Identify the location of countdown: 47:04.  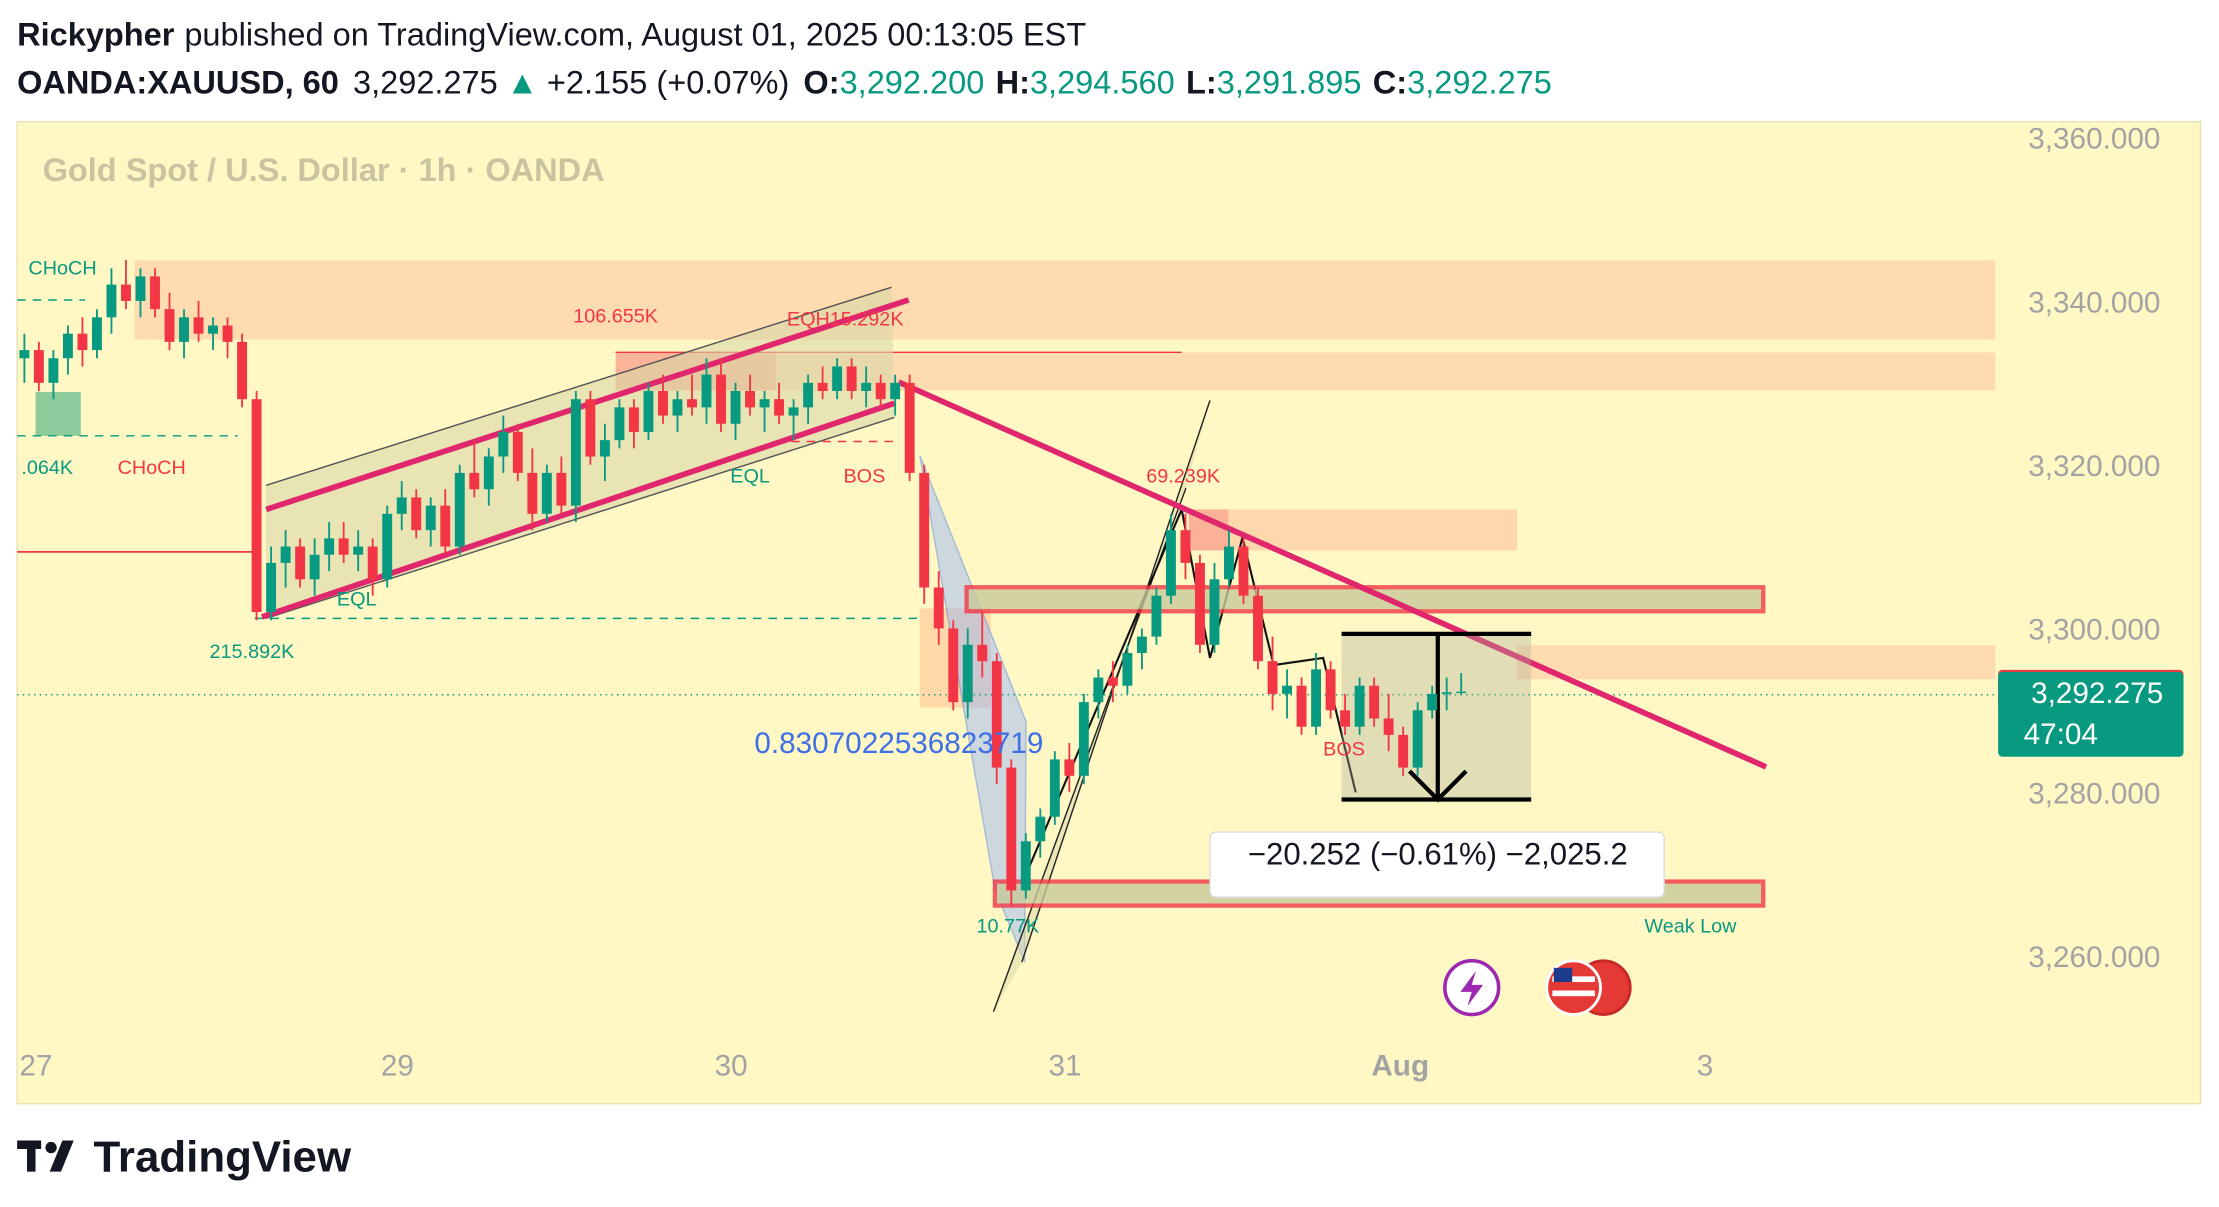
(2061, 734).